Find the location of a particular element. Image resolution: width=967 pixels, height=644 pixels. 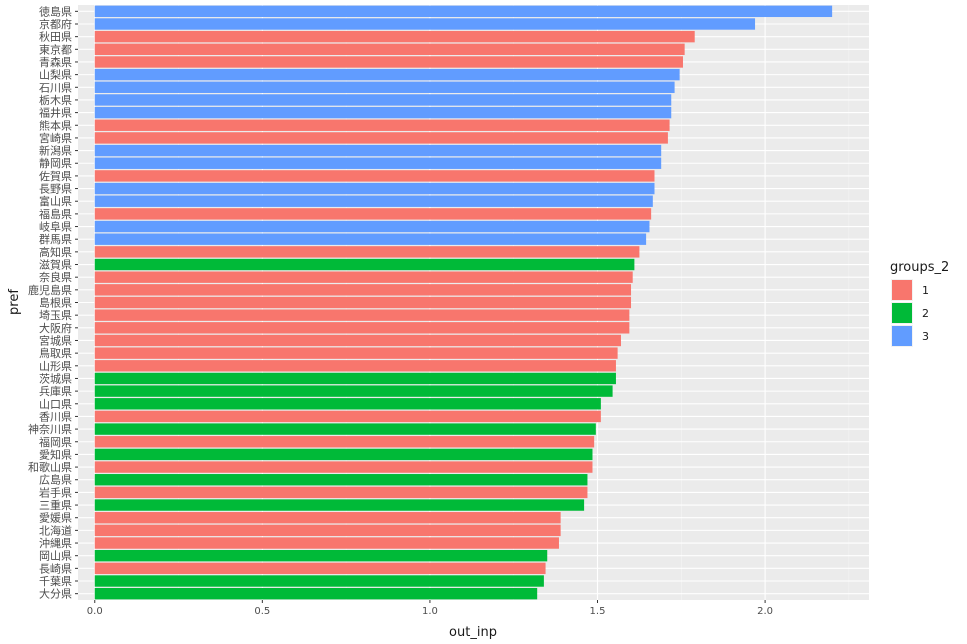

x-tick-label: 0.5 is located at coordinates (262, 611).